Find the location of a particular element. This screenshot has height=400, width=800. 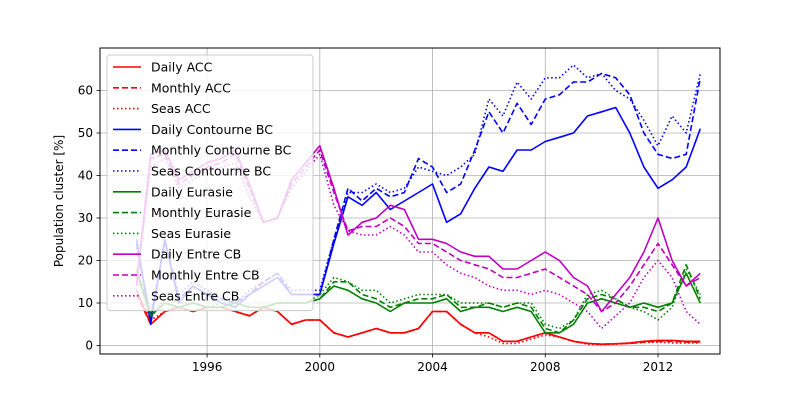

legend-entry: Seas Entre CB is located at coordinates (195, 295).